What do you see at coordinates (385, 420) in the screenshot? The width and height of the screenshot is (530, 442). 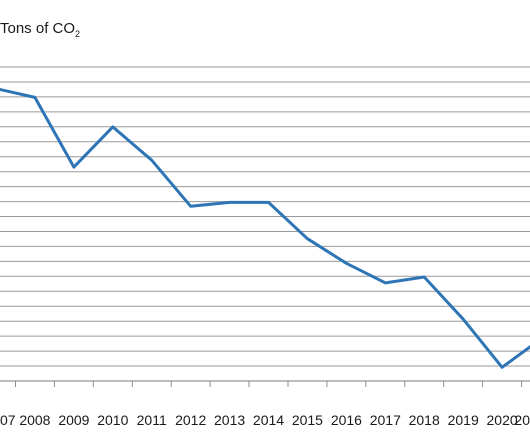 I see `x-tick-label: 2017` at bounding box center [385, 420].